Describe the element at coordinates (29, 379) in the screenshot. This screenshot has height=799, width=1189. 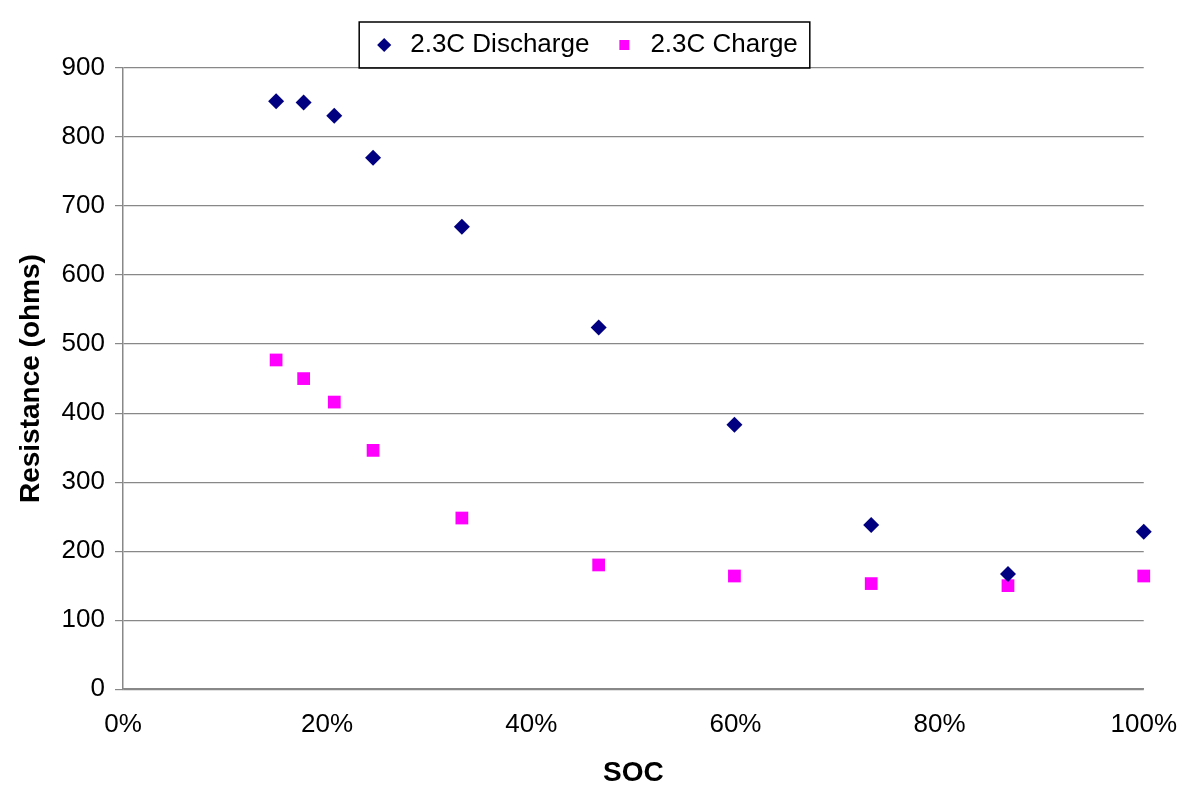
I see `y-axis-title: Resistance (ohms)` at that location.